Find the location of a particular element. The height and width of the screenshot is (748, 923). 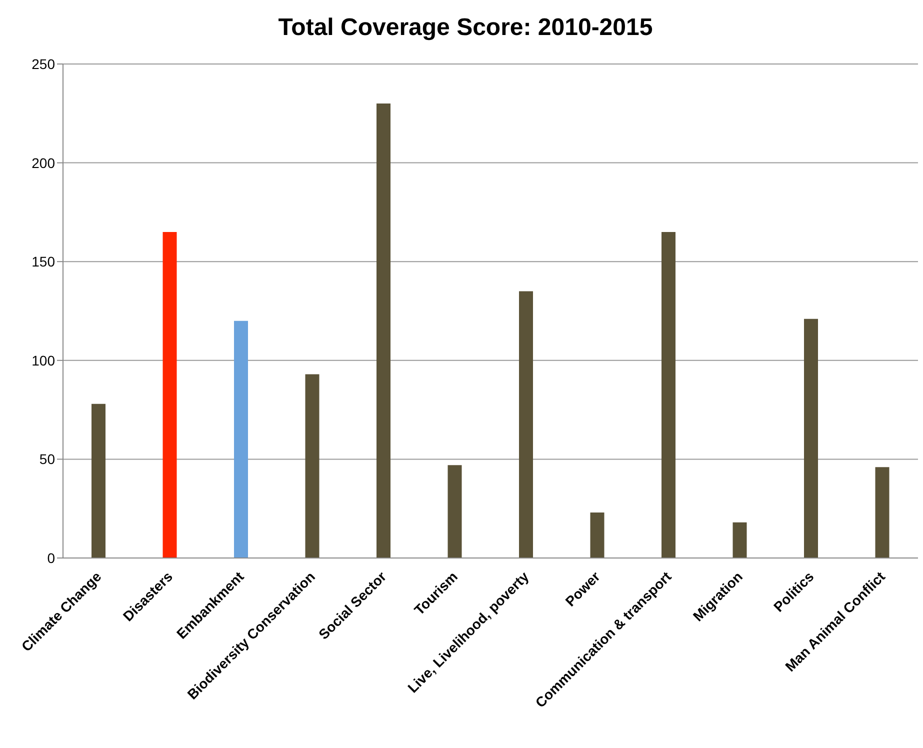

chart-title: Total Coverage Score: 2010-2015 is located at coordinates (465, 28).